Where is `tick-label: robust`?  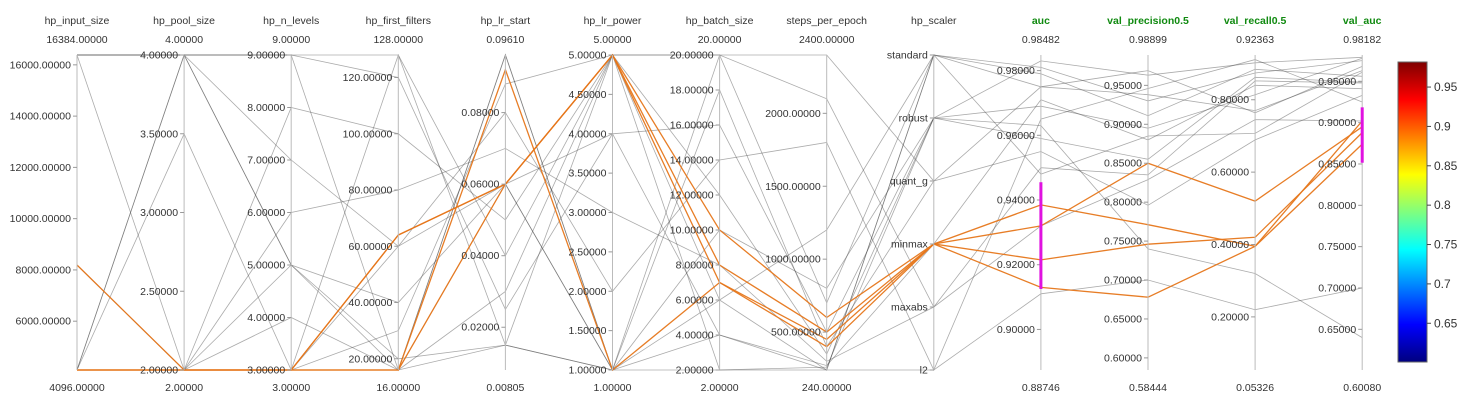
tick-label: robust is located at coordinates (913, 119).